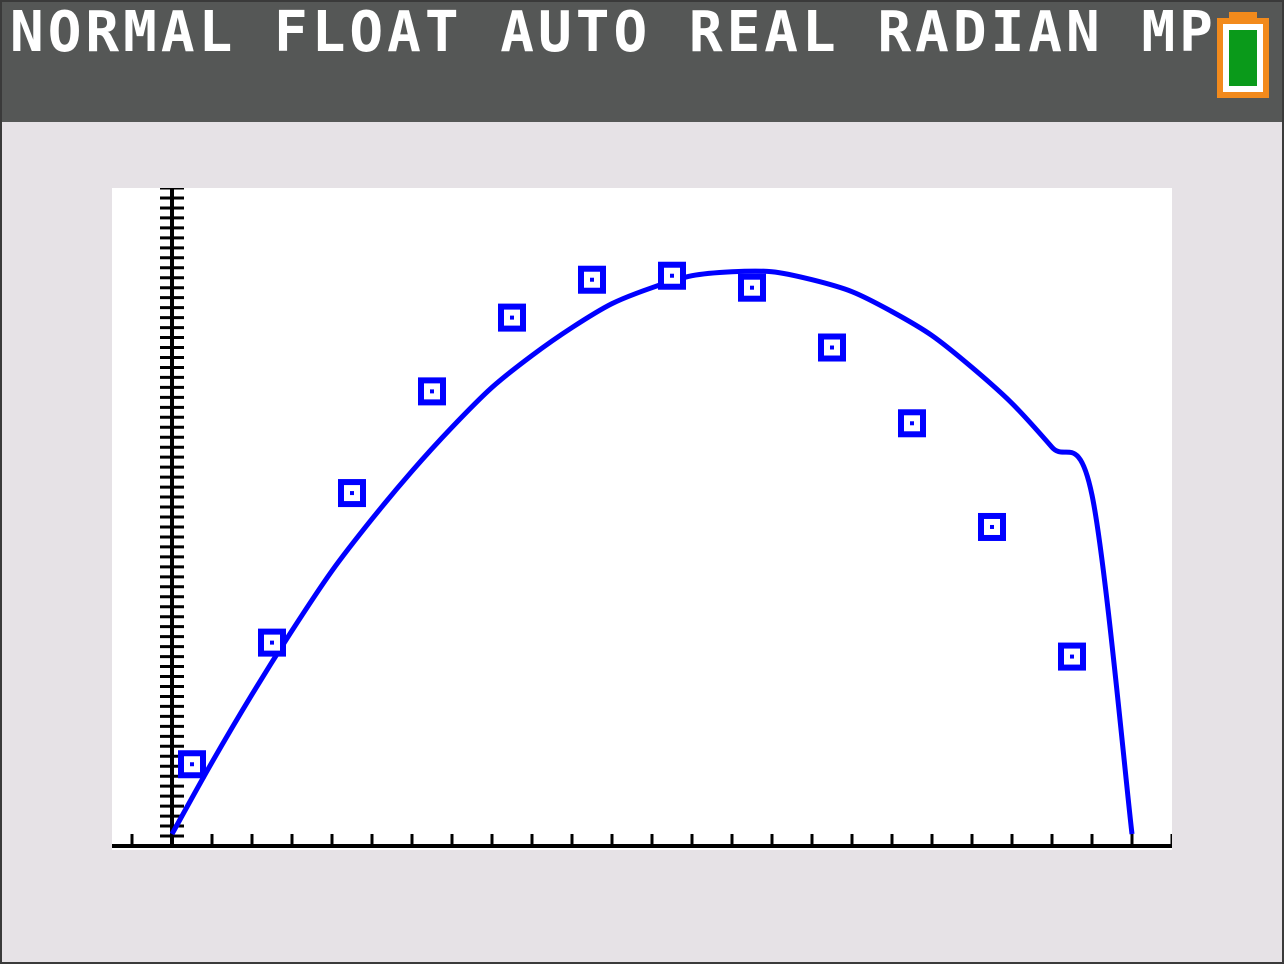 The image size is (1284, 964). I want to click on mode-status-text: NORMAL FLOAT AUTO REAL RADIAN MP, so click(613, 32).